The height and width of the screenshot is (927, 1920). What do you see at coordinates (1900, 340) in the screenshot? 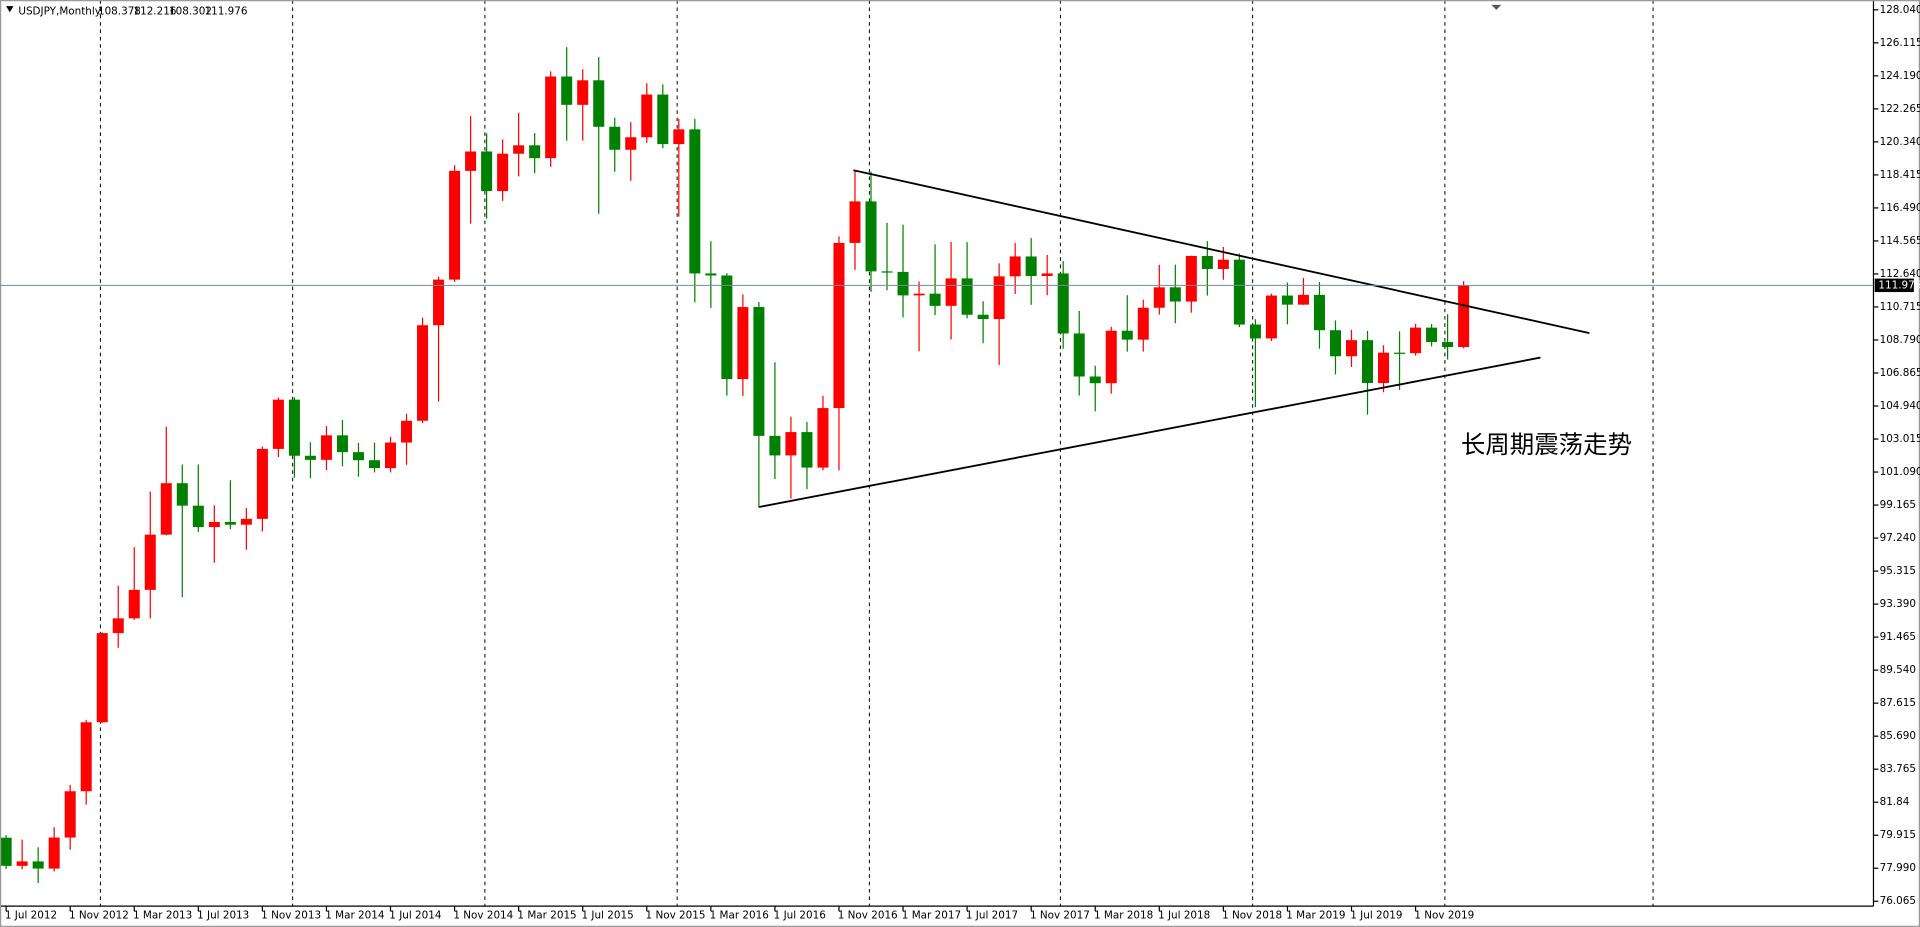
I see `y-tick-label: 108.790` at bounding box center [1900, 340].